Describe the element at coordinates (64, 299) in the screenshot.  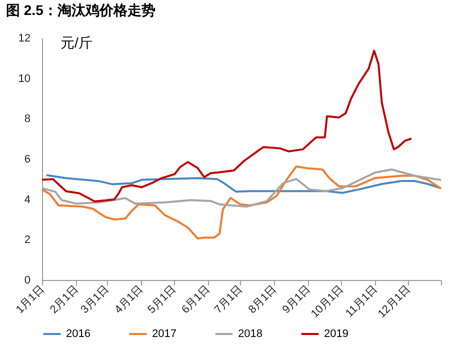
I see `x-tick-label: 2月1日` at that location.